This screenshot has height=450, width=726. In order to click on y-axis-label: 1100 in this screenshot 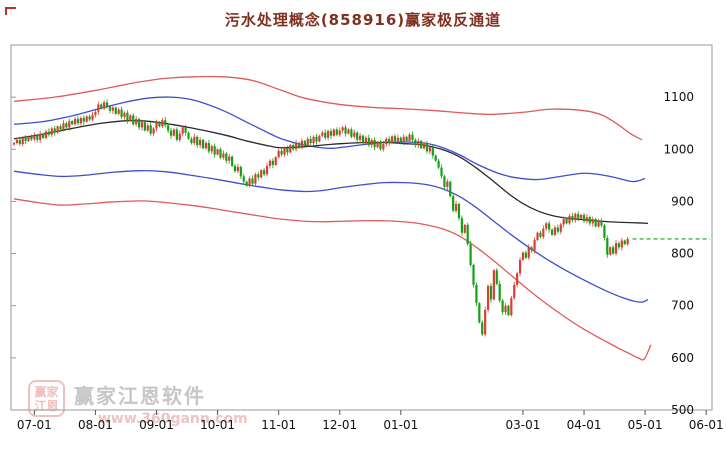, I will do `click(678, 97)`.